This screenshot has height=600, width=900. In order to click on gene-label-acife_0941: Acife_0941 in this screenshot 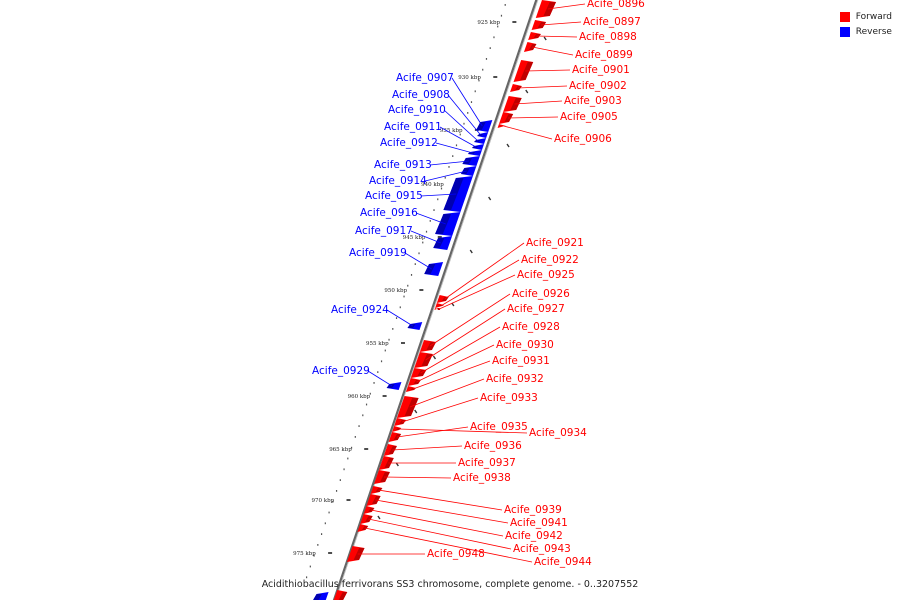, I will do `click(539, 523)`.